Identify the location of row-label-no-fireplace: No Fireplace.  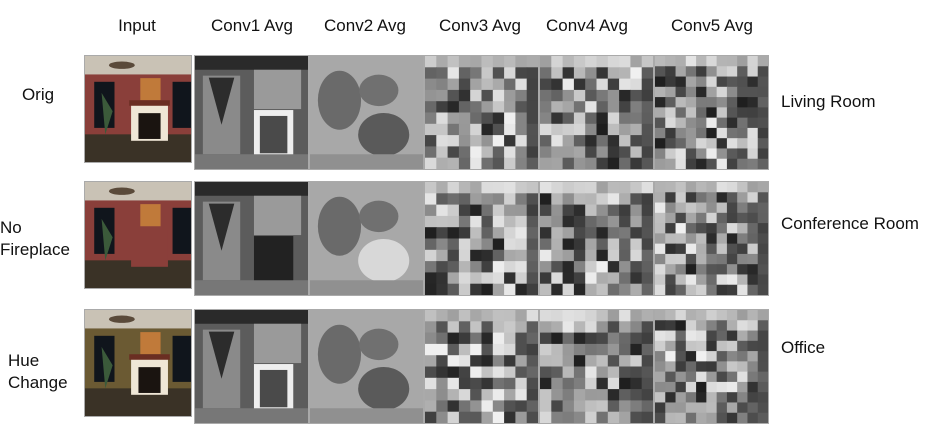
(40, 239).